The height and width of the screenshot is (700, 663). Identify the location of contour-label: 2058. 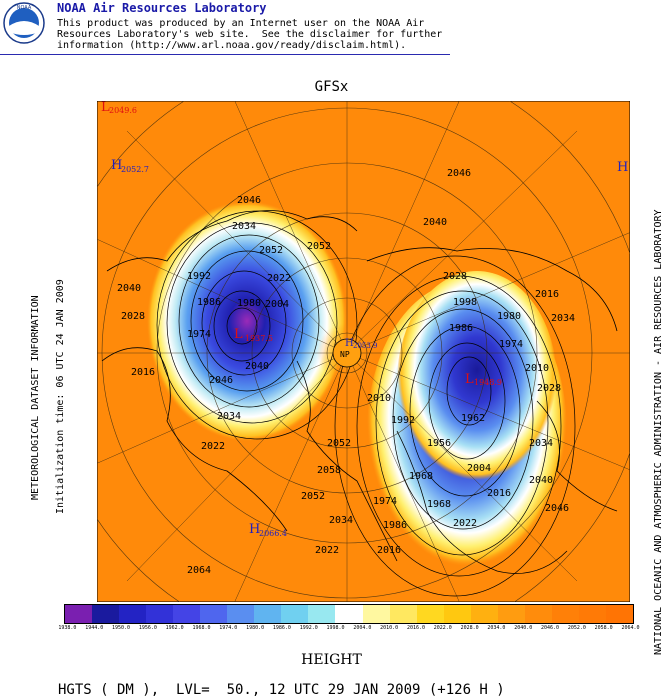
(329, 470).